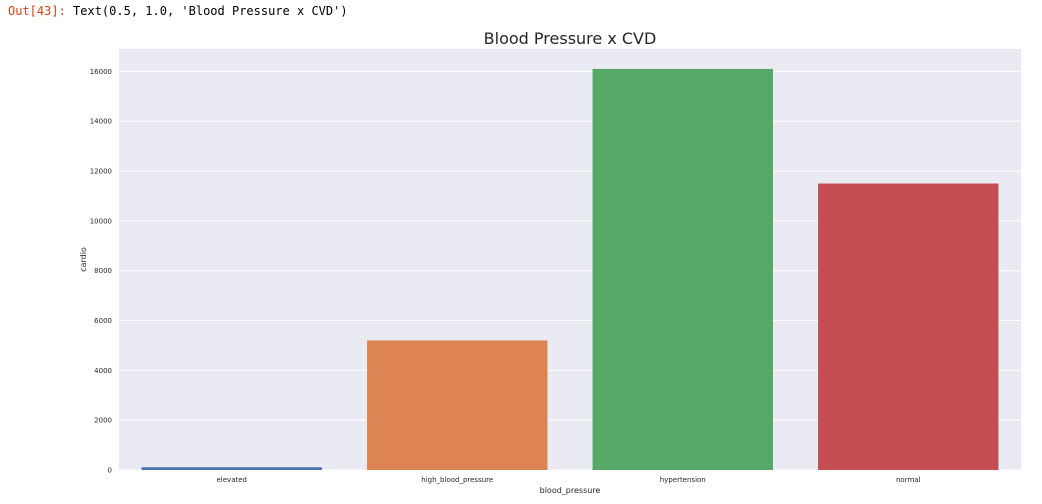  Describe the element at coordinates (570, 490) in the screenshot. I see `x-axis-label: blood_pressure` at that location.